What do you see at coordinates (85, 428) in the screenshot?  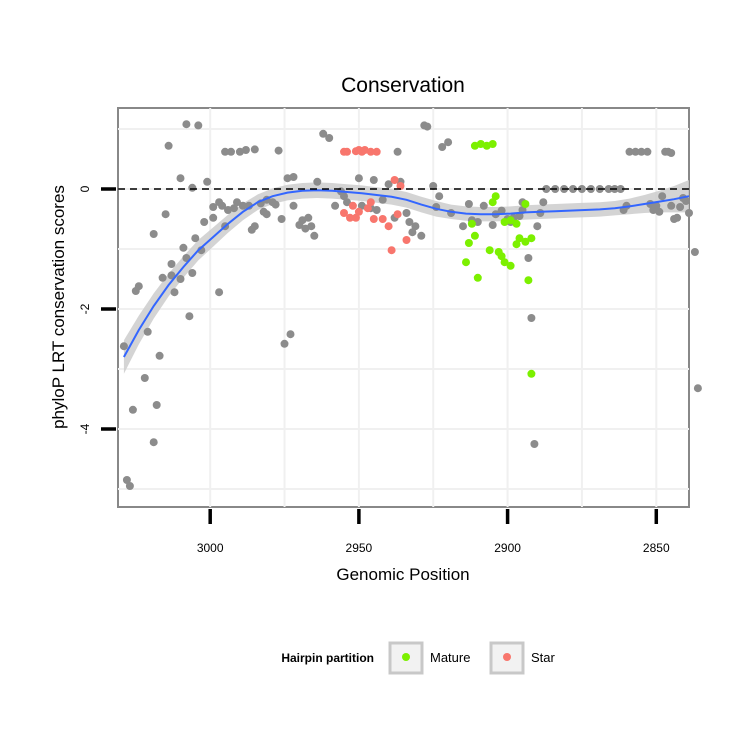 I see `y-tick-label: -4` at bounding box center [85, 428].